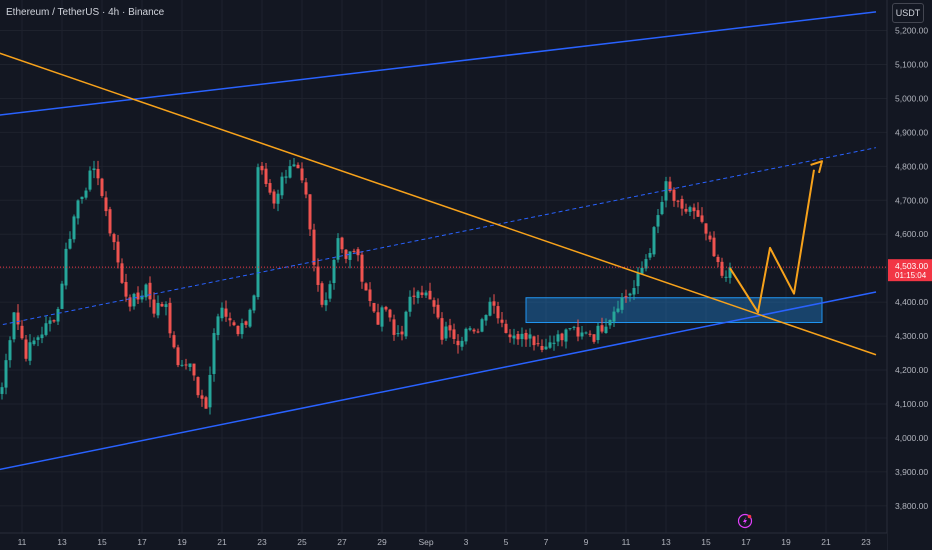 Image resolution: width=932 pixels, height=550 pixels. Describe the element at coordinates (102, 542) in the screenshot. I see `x-tick-label: 15` at that location.